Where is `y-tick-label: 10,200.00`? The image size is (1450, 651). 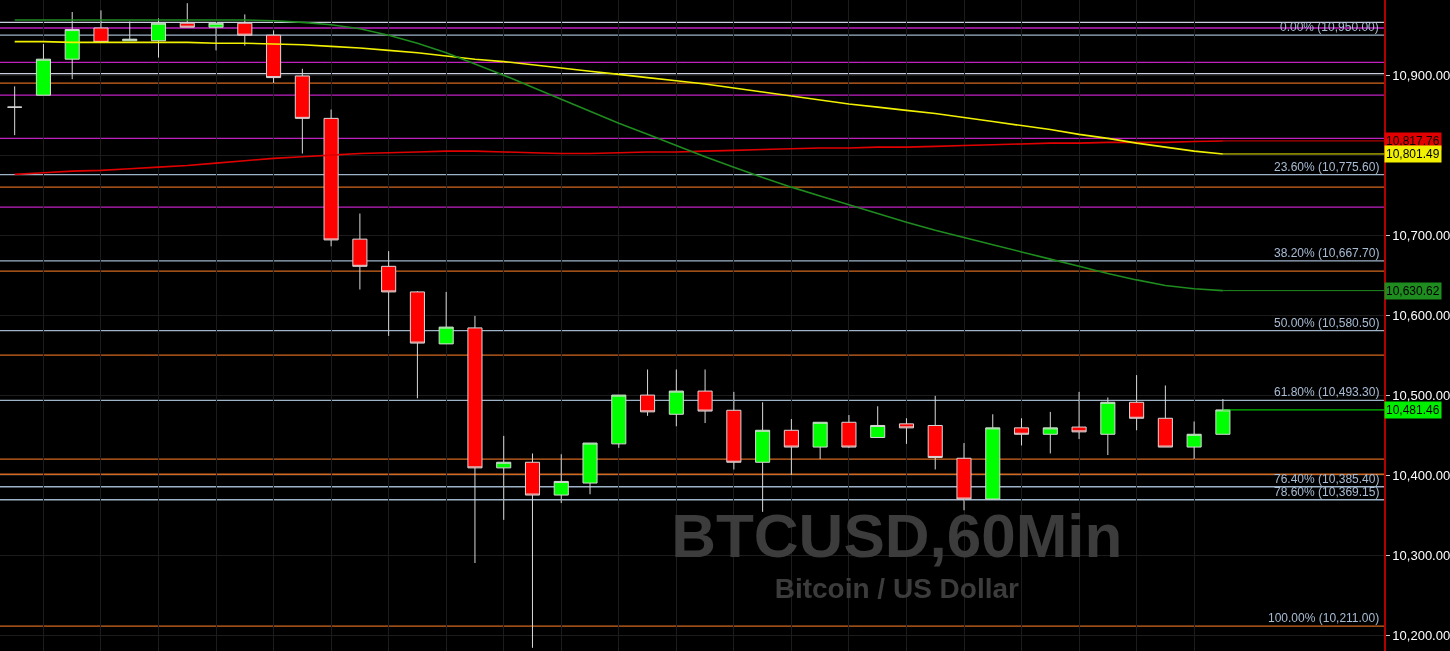
y-tick-label: 10,200.00 is located at coordinates (1421, 635).